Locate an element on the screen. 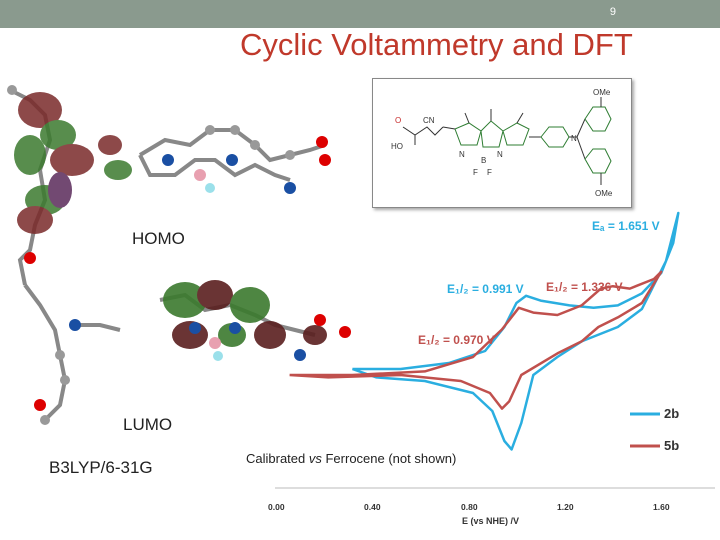 The image size is (720, 540). legend-label-2b: 2b is located at coordinates (672, 413).